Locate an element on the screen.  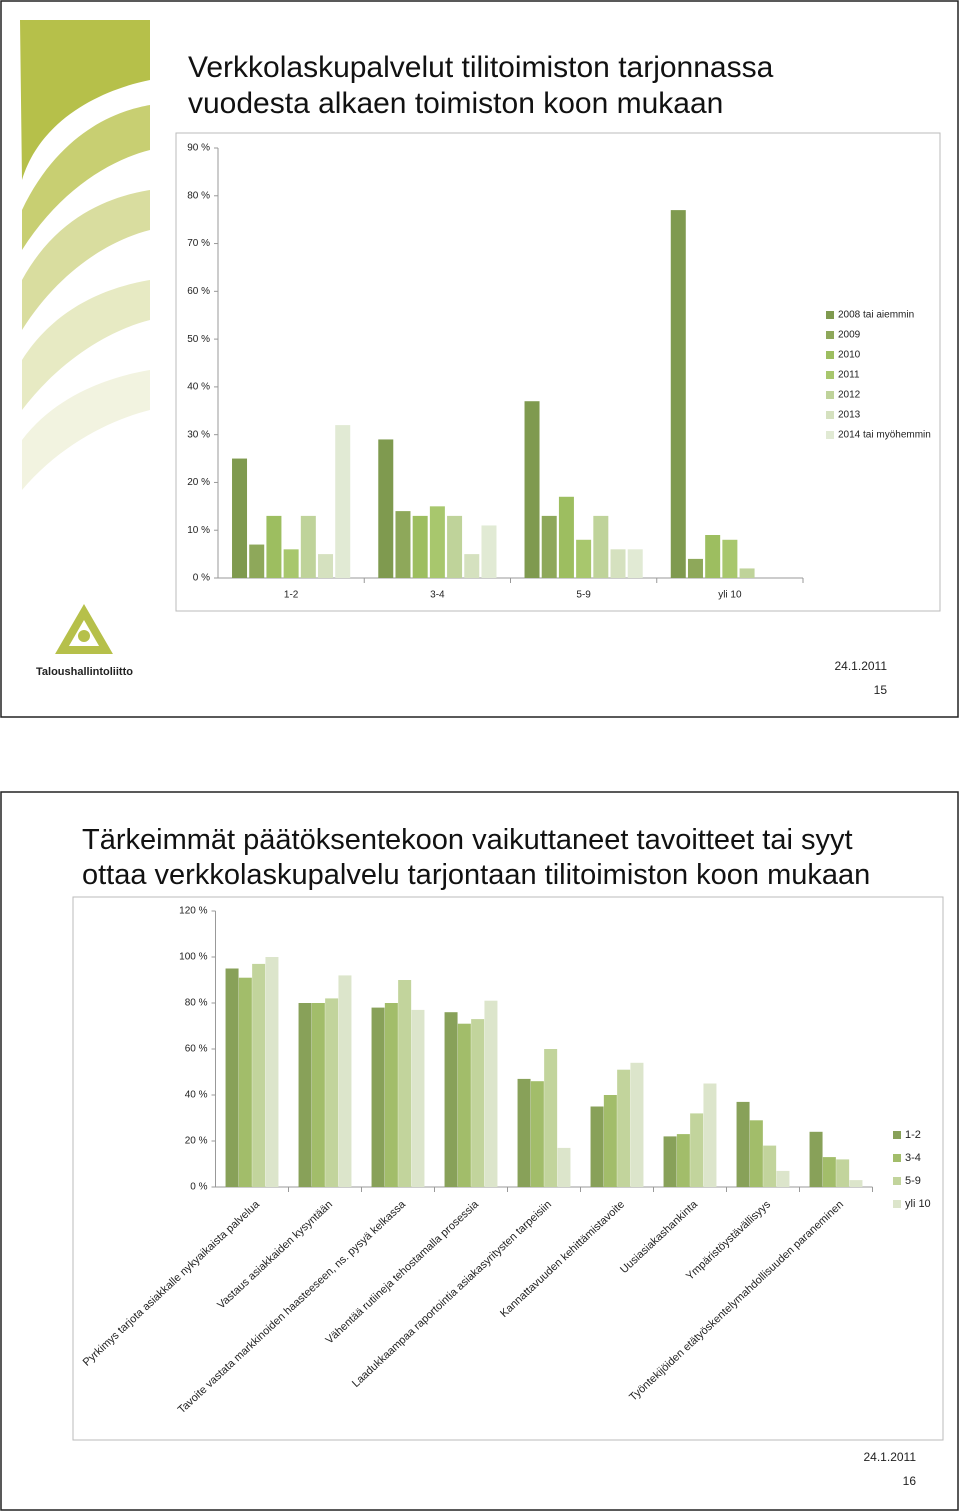
legend-label: 1-2 is located at coordinates (913, 1135).